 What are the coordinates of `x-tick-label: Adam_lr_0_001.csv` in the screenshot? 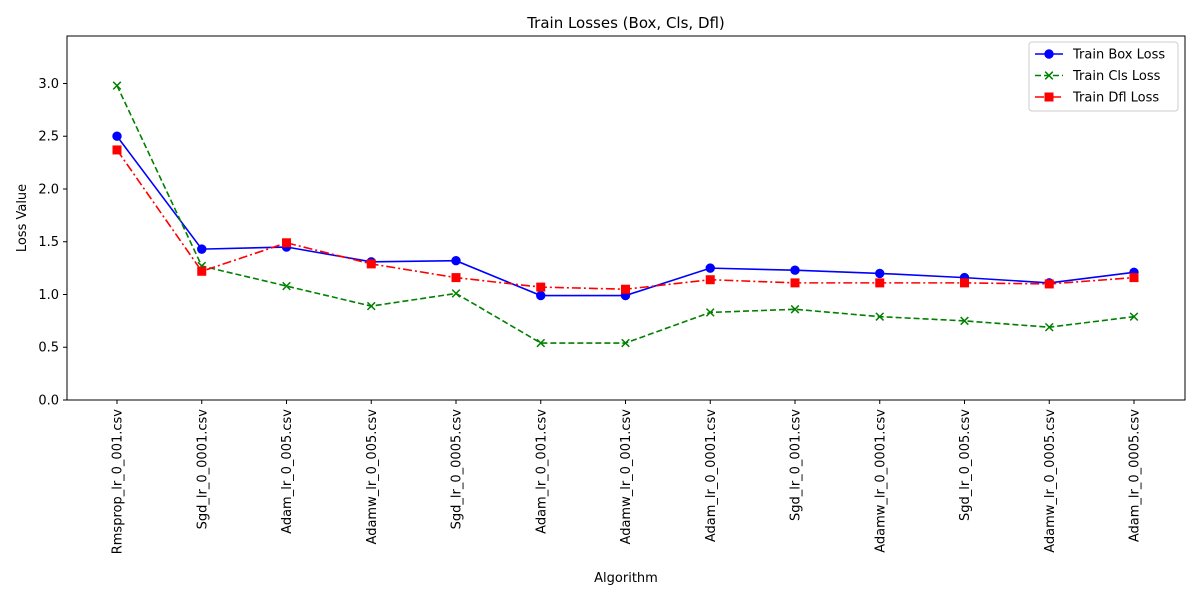 It's located at (541, 471).